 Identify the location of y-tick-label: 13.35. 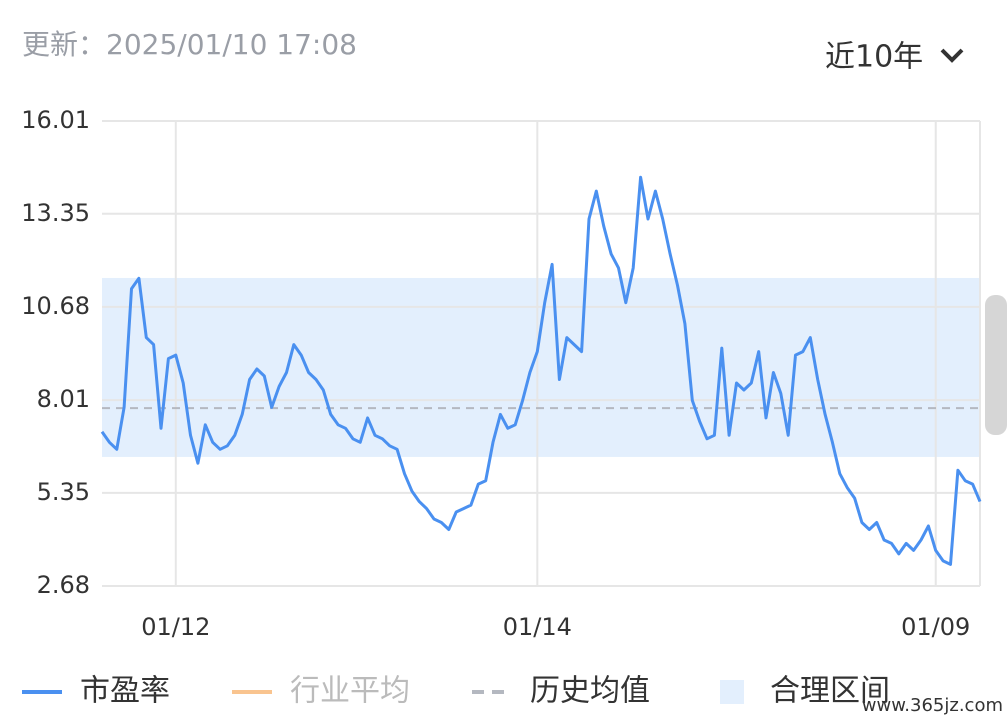
(55, 213).